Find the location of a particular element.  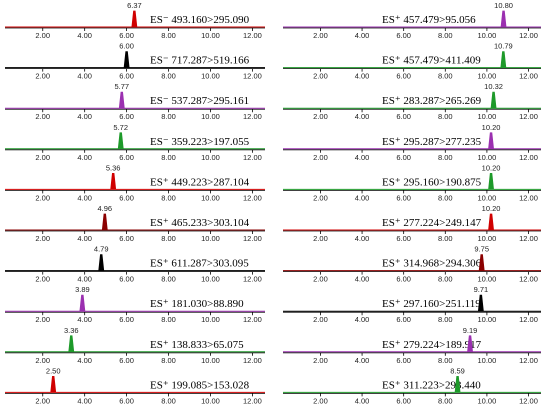

transition-label: ES⁺ 611.287>303.095 is located at coordinates (199, 264).